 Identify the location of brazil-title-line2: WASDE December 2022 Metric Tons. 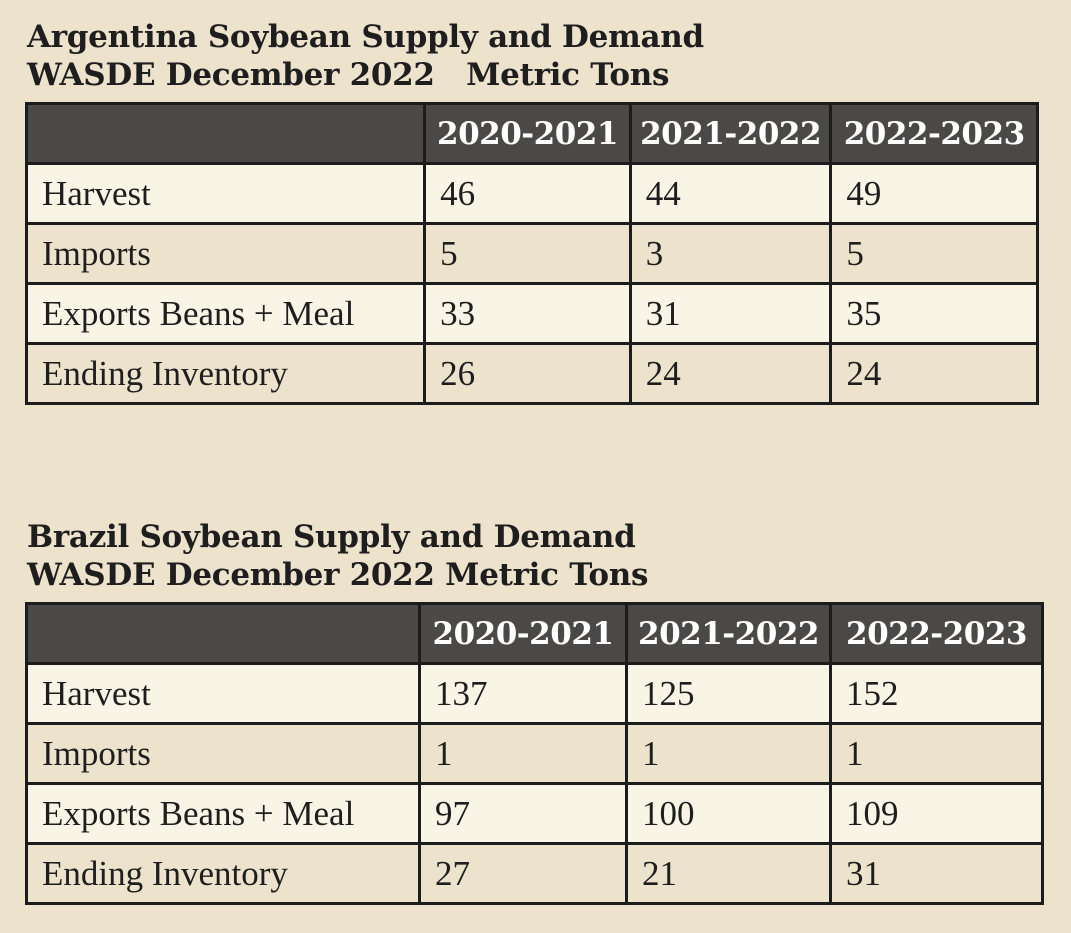
(338, 575).